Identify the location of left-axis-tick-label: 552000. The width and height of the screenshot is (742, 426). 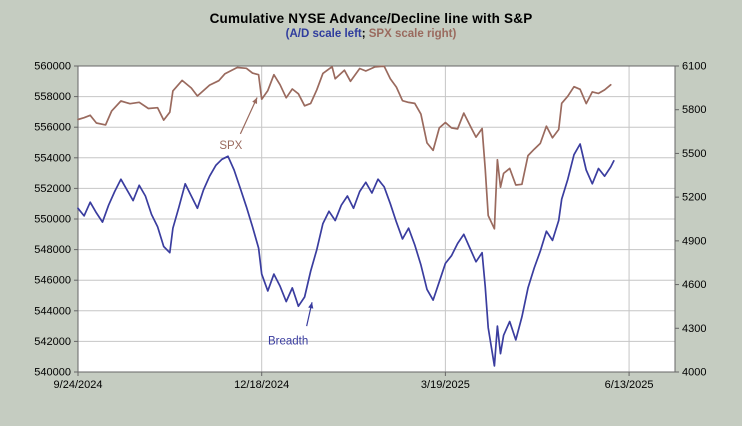
(52, 189).